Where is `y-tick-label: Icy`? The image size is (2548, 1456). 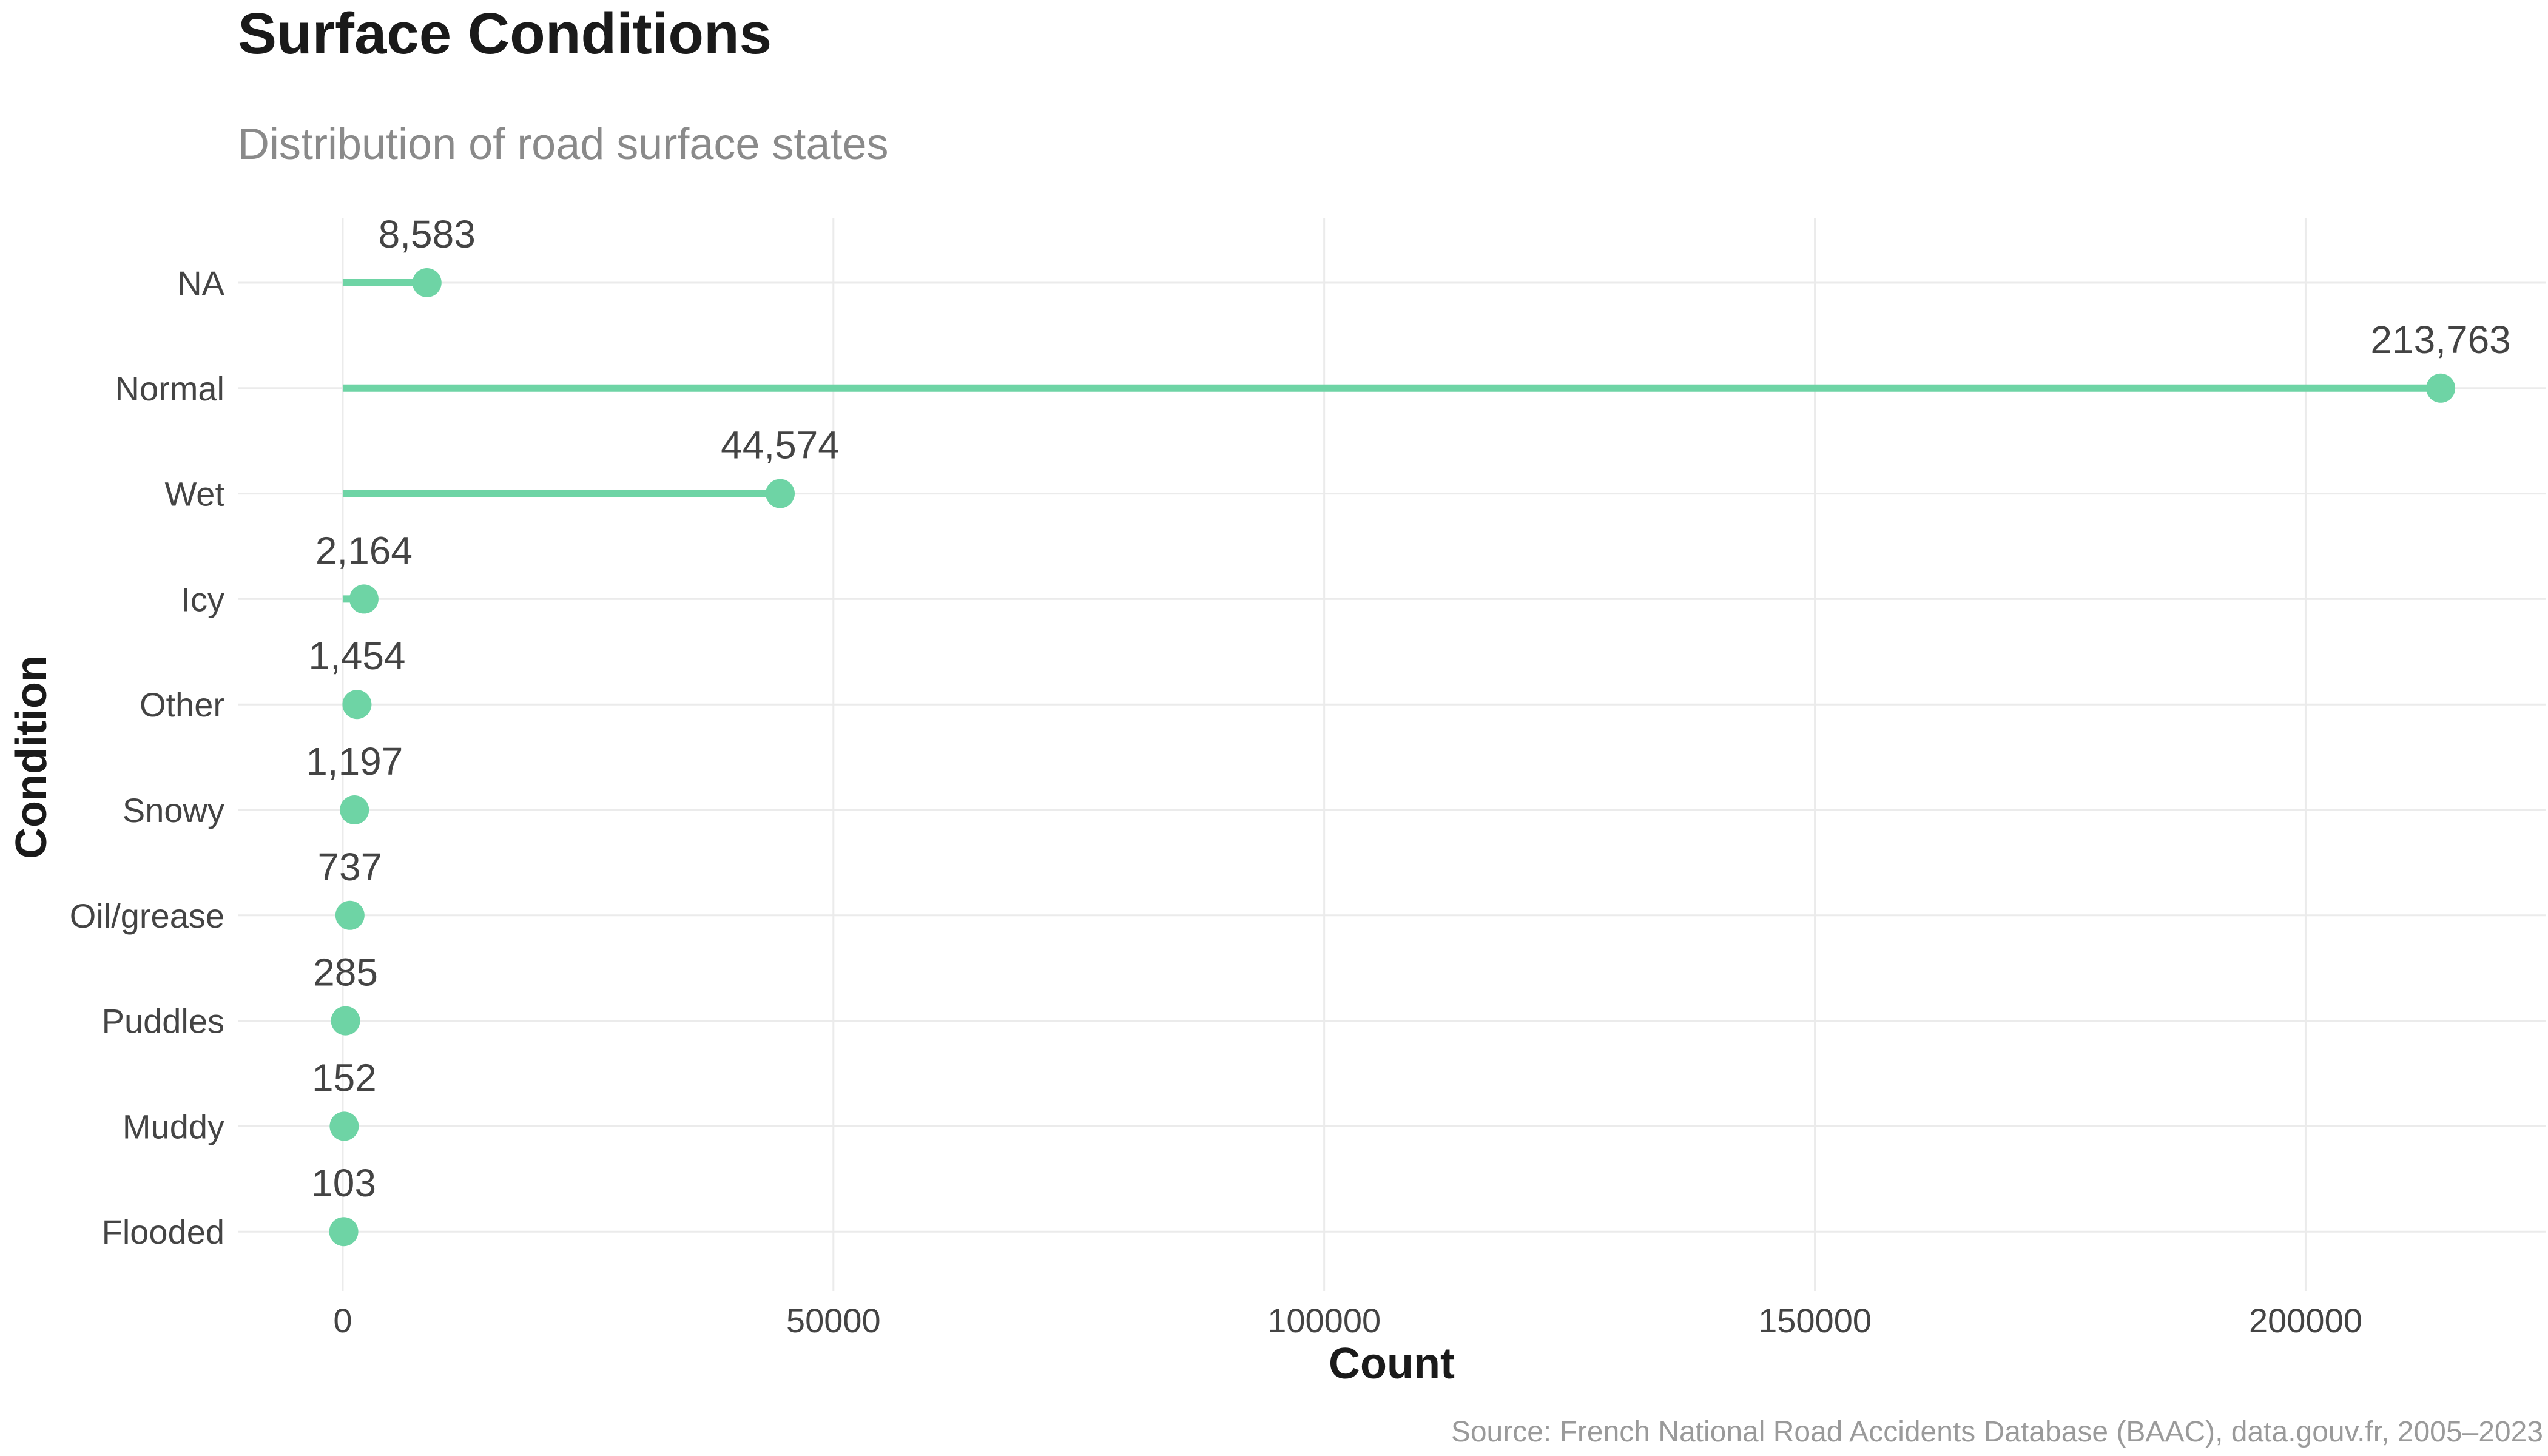 y-tick-label: Icy is located at coordinates (202, 599).